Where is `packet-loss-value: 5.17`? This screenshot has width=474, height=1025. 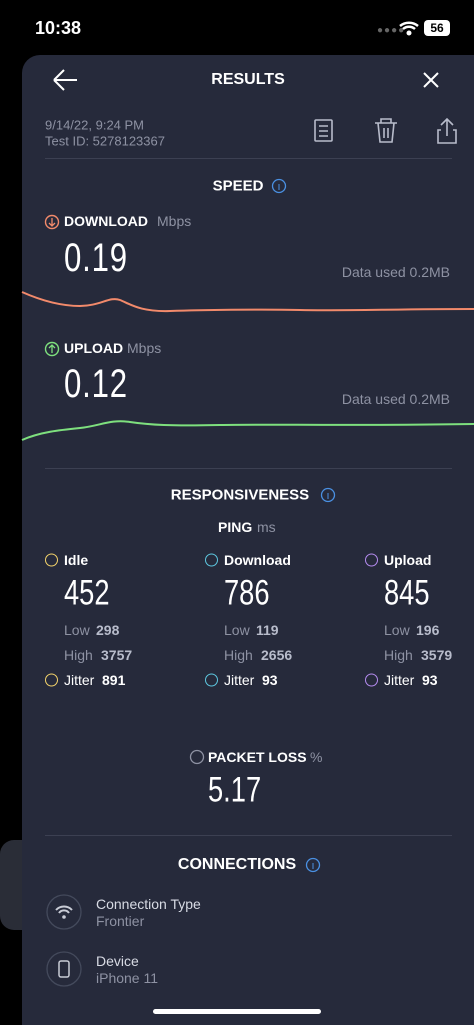 packet-loss-value: 5.17 is located at coordinates (235, 790).